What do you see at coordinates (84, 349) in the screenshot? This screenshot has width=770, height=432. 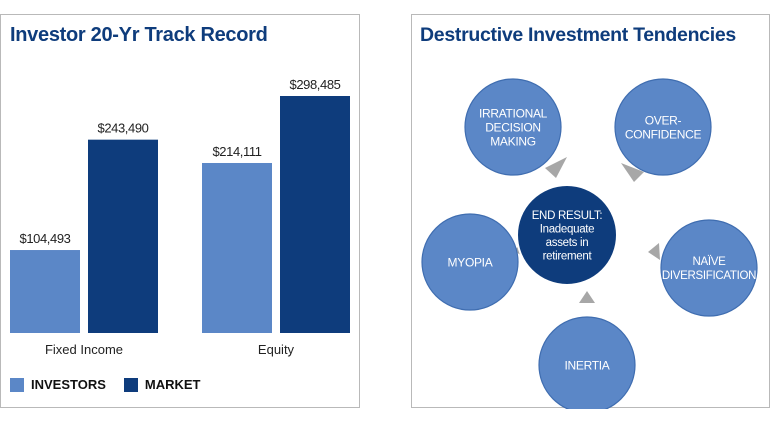 I see `category-label-fixed-income: Fixed Income` at bounding box center [84, 349].